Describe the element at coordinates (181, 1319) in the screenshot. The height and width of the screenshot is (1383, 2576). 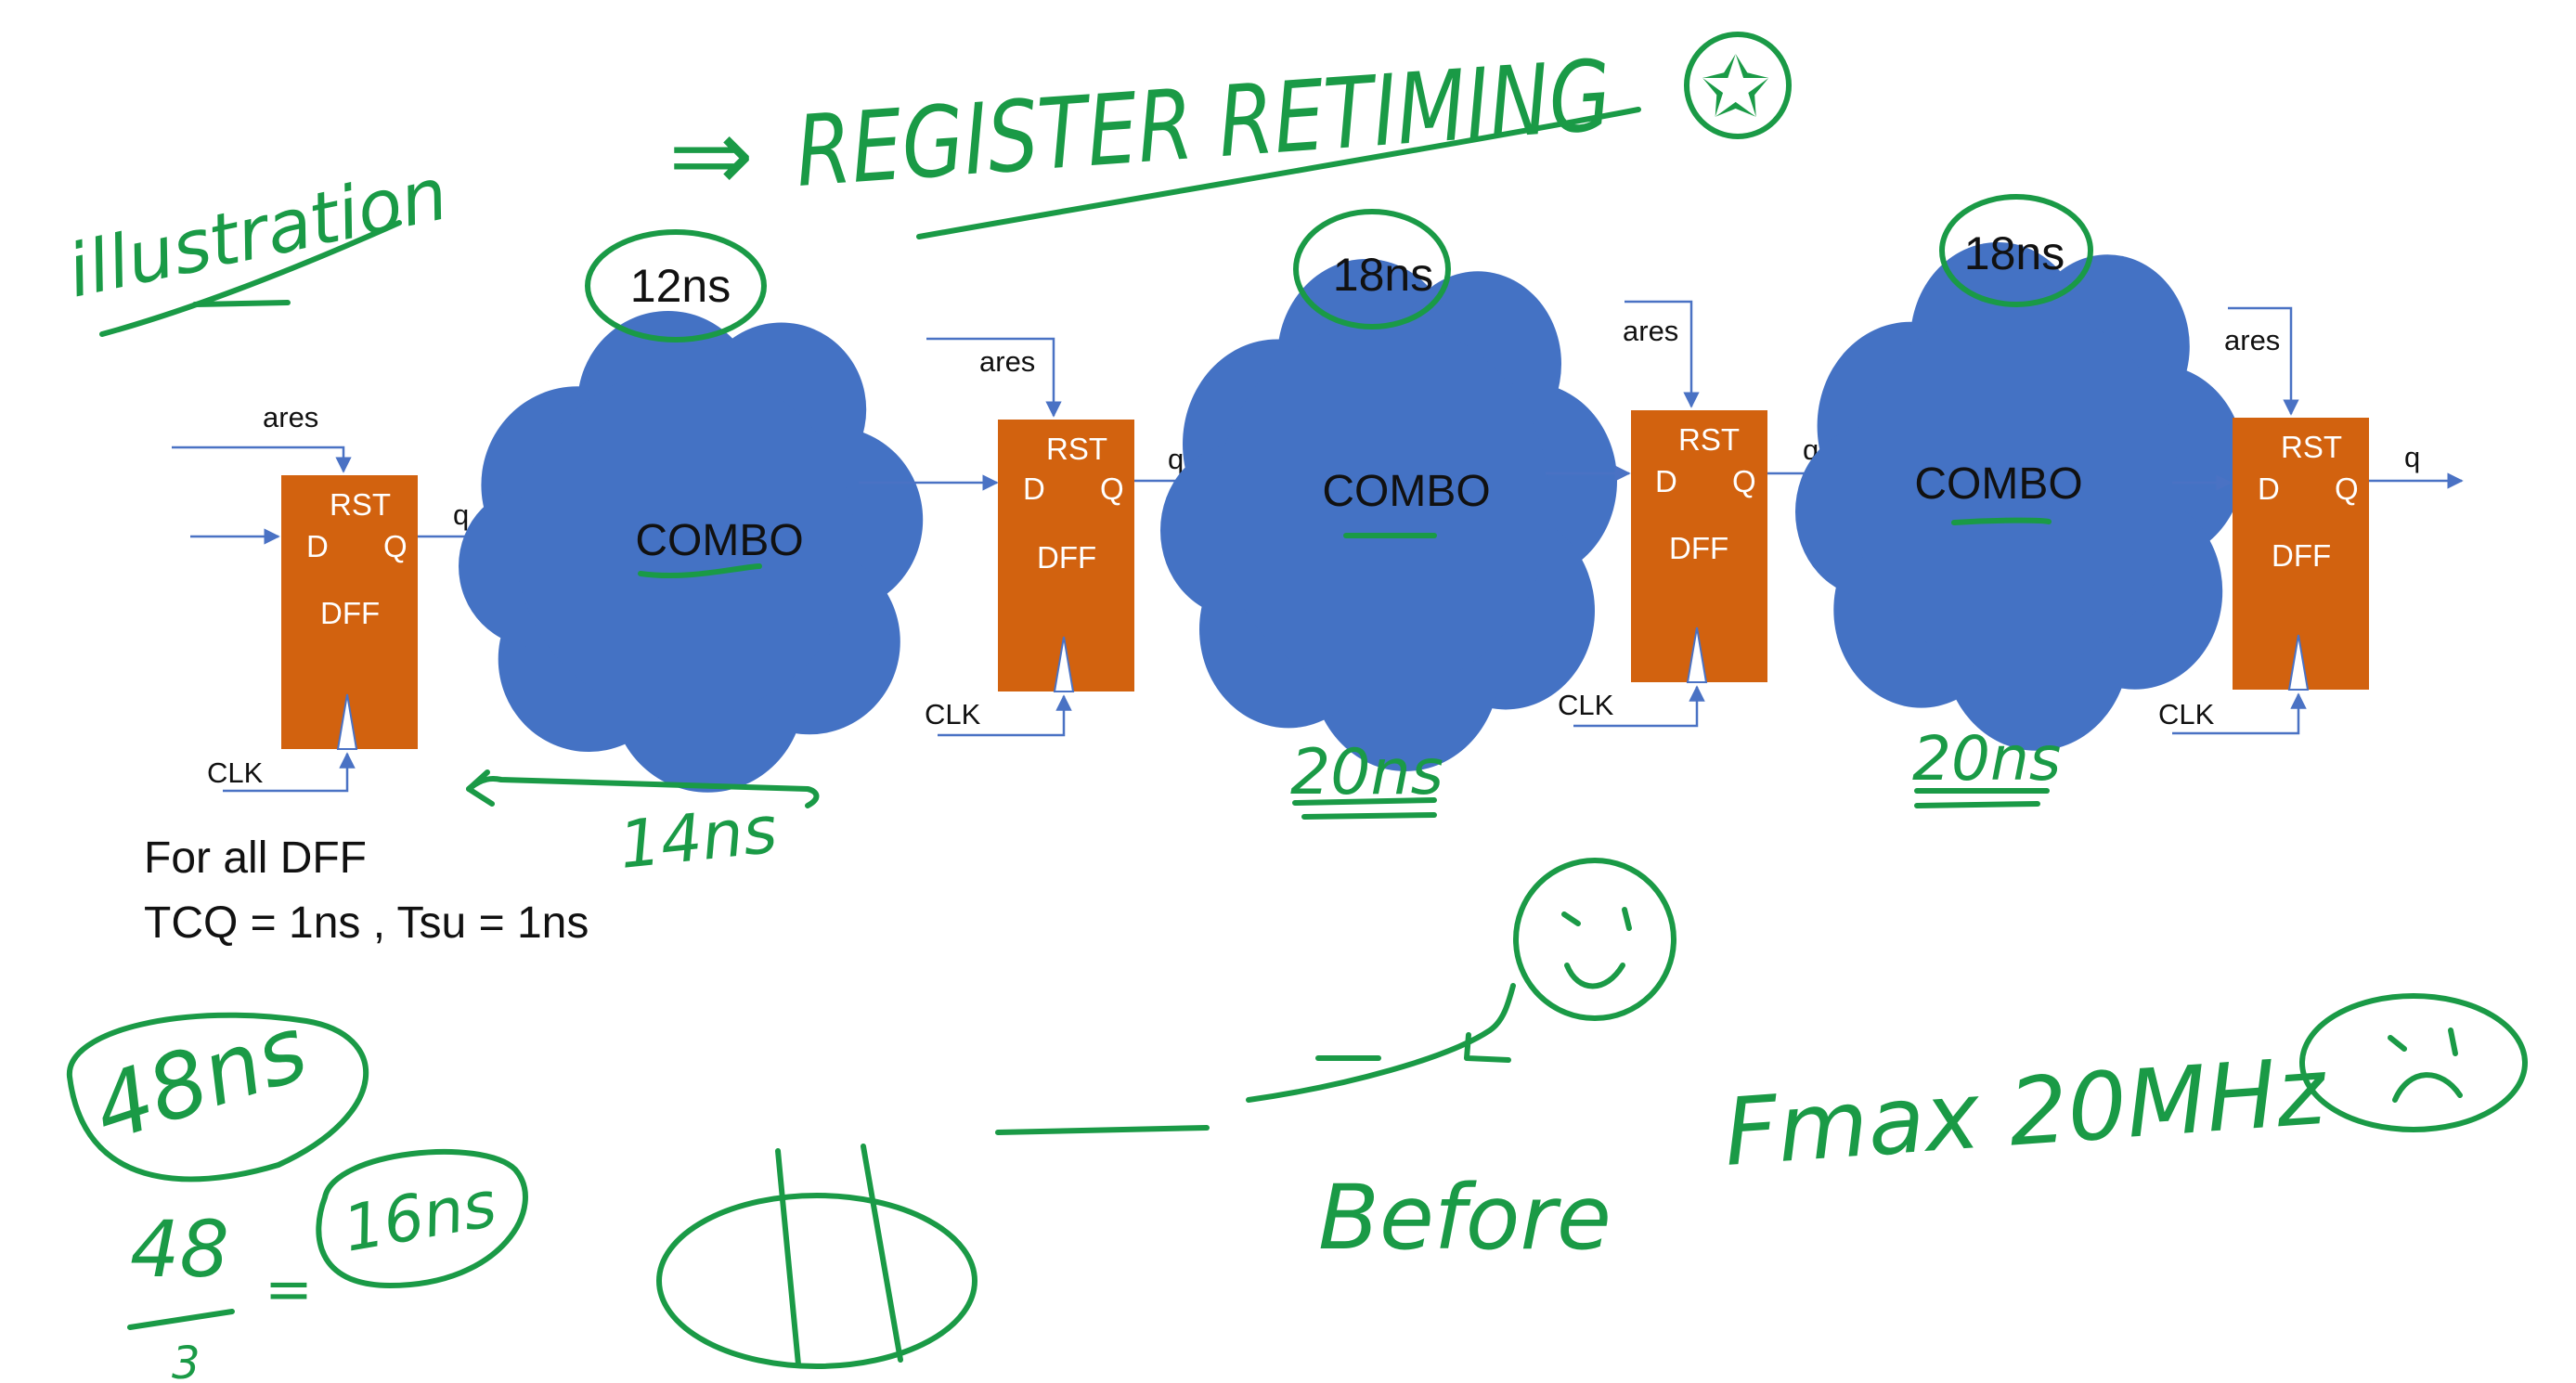
I see `division-bar` at that location.